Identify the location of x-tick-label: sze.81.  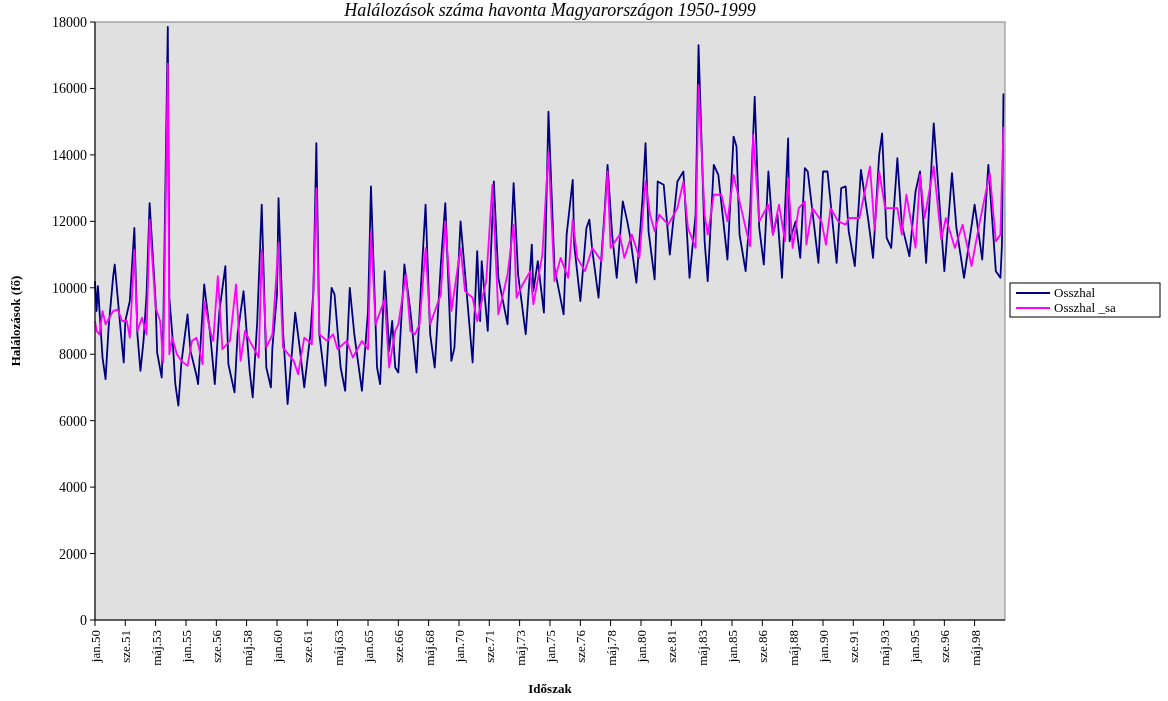
(672, 646).